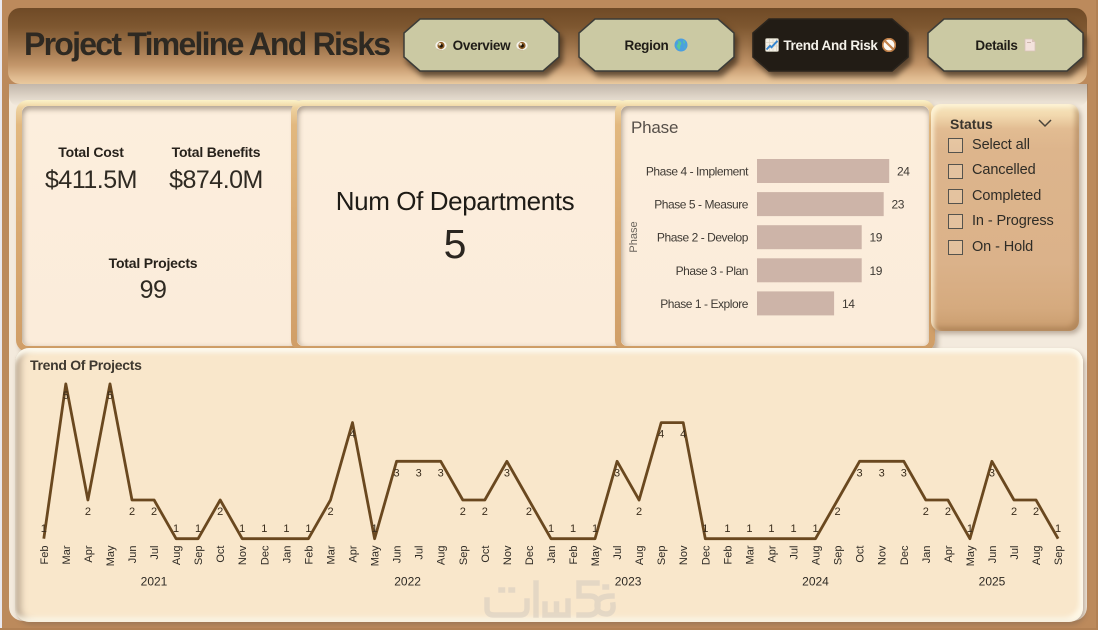 The width and height of the screenshot is (1098, 630). I want to click on svg-text: Phase 5 - Measure, so click(701, 205).